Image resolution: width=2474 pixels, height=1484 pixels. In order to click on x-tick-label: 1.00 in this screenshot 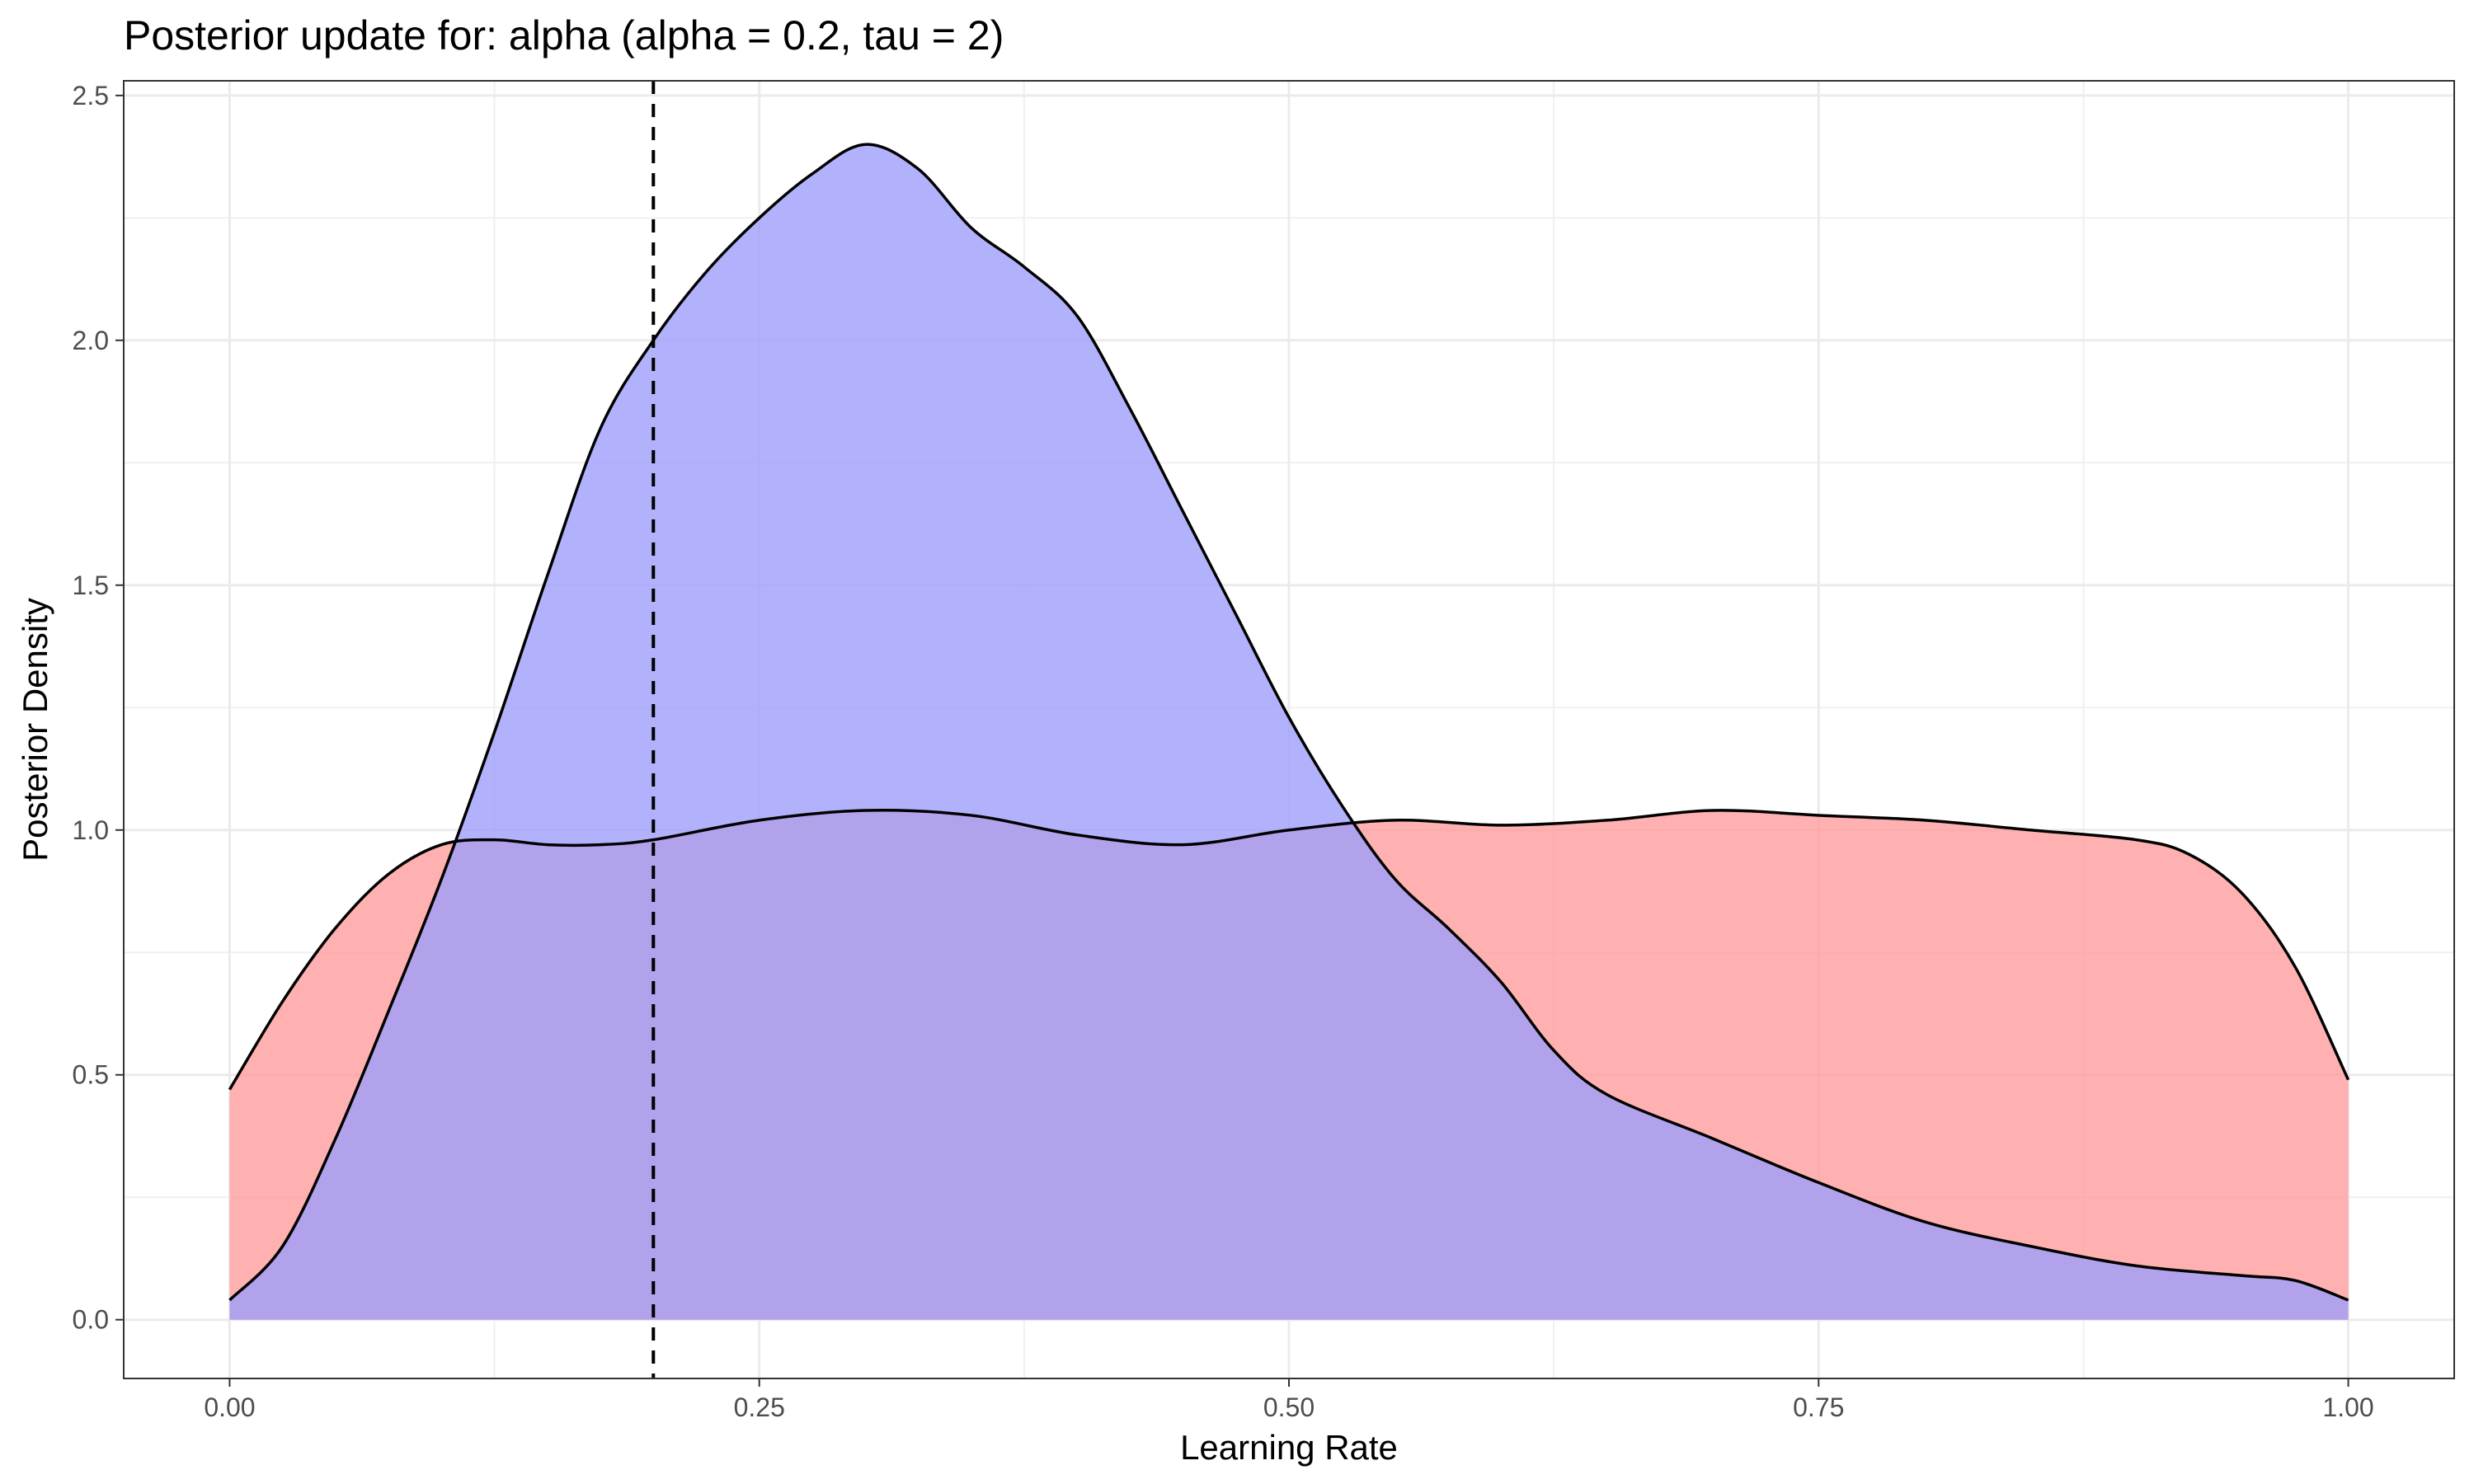, I will do `click(2347, 1407)`.